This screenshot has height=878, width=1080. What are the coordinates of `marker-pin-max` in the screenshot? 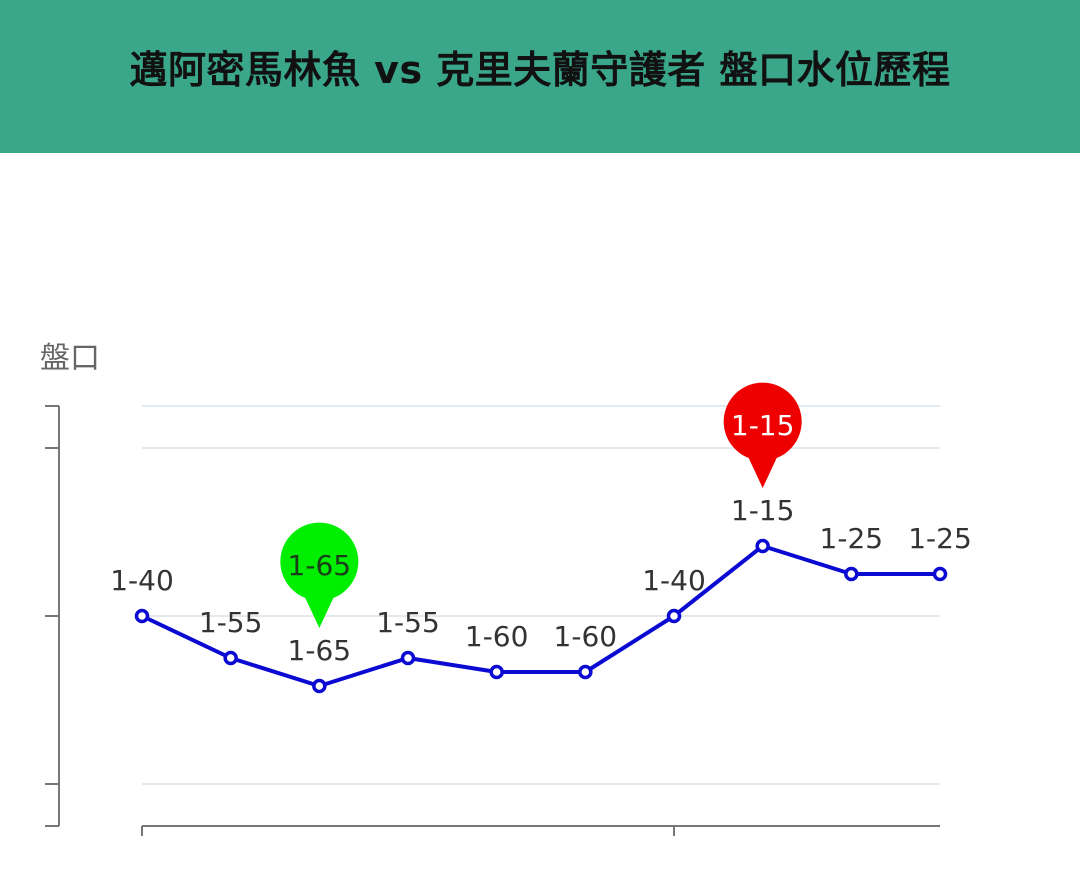 It's located at (319, 575).